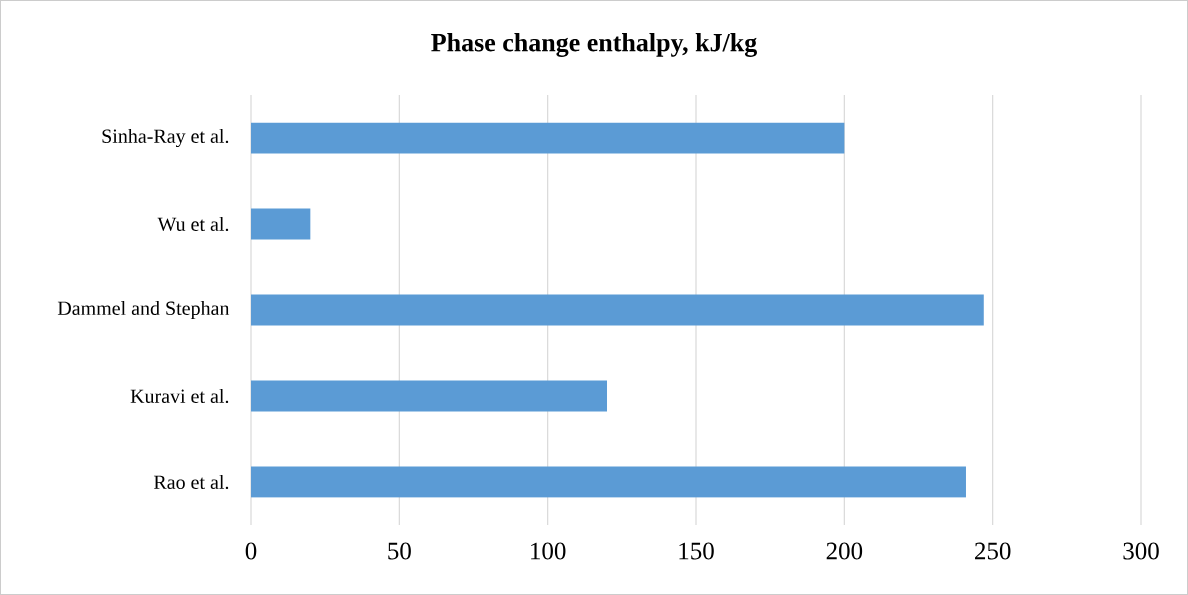 The image size is (1188, 595). What do you see at coordinates (193, 224) in the screenshot?
I see `y-tick-label: Wu et al.` at bounding box center [193, 224].